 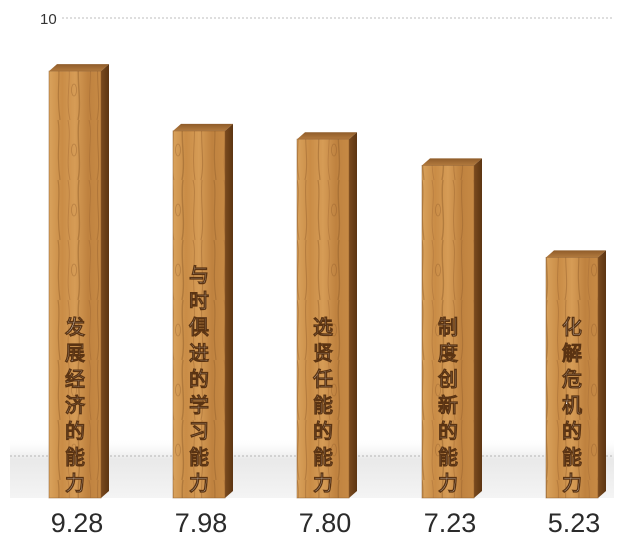 I want to click on bar-label: 发展经济的能力, so click(x=75, y=405).